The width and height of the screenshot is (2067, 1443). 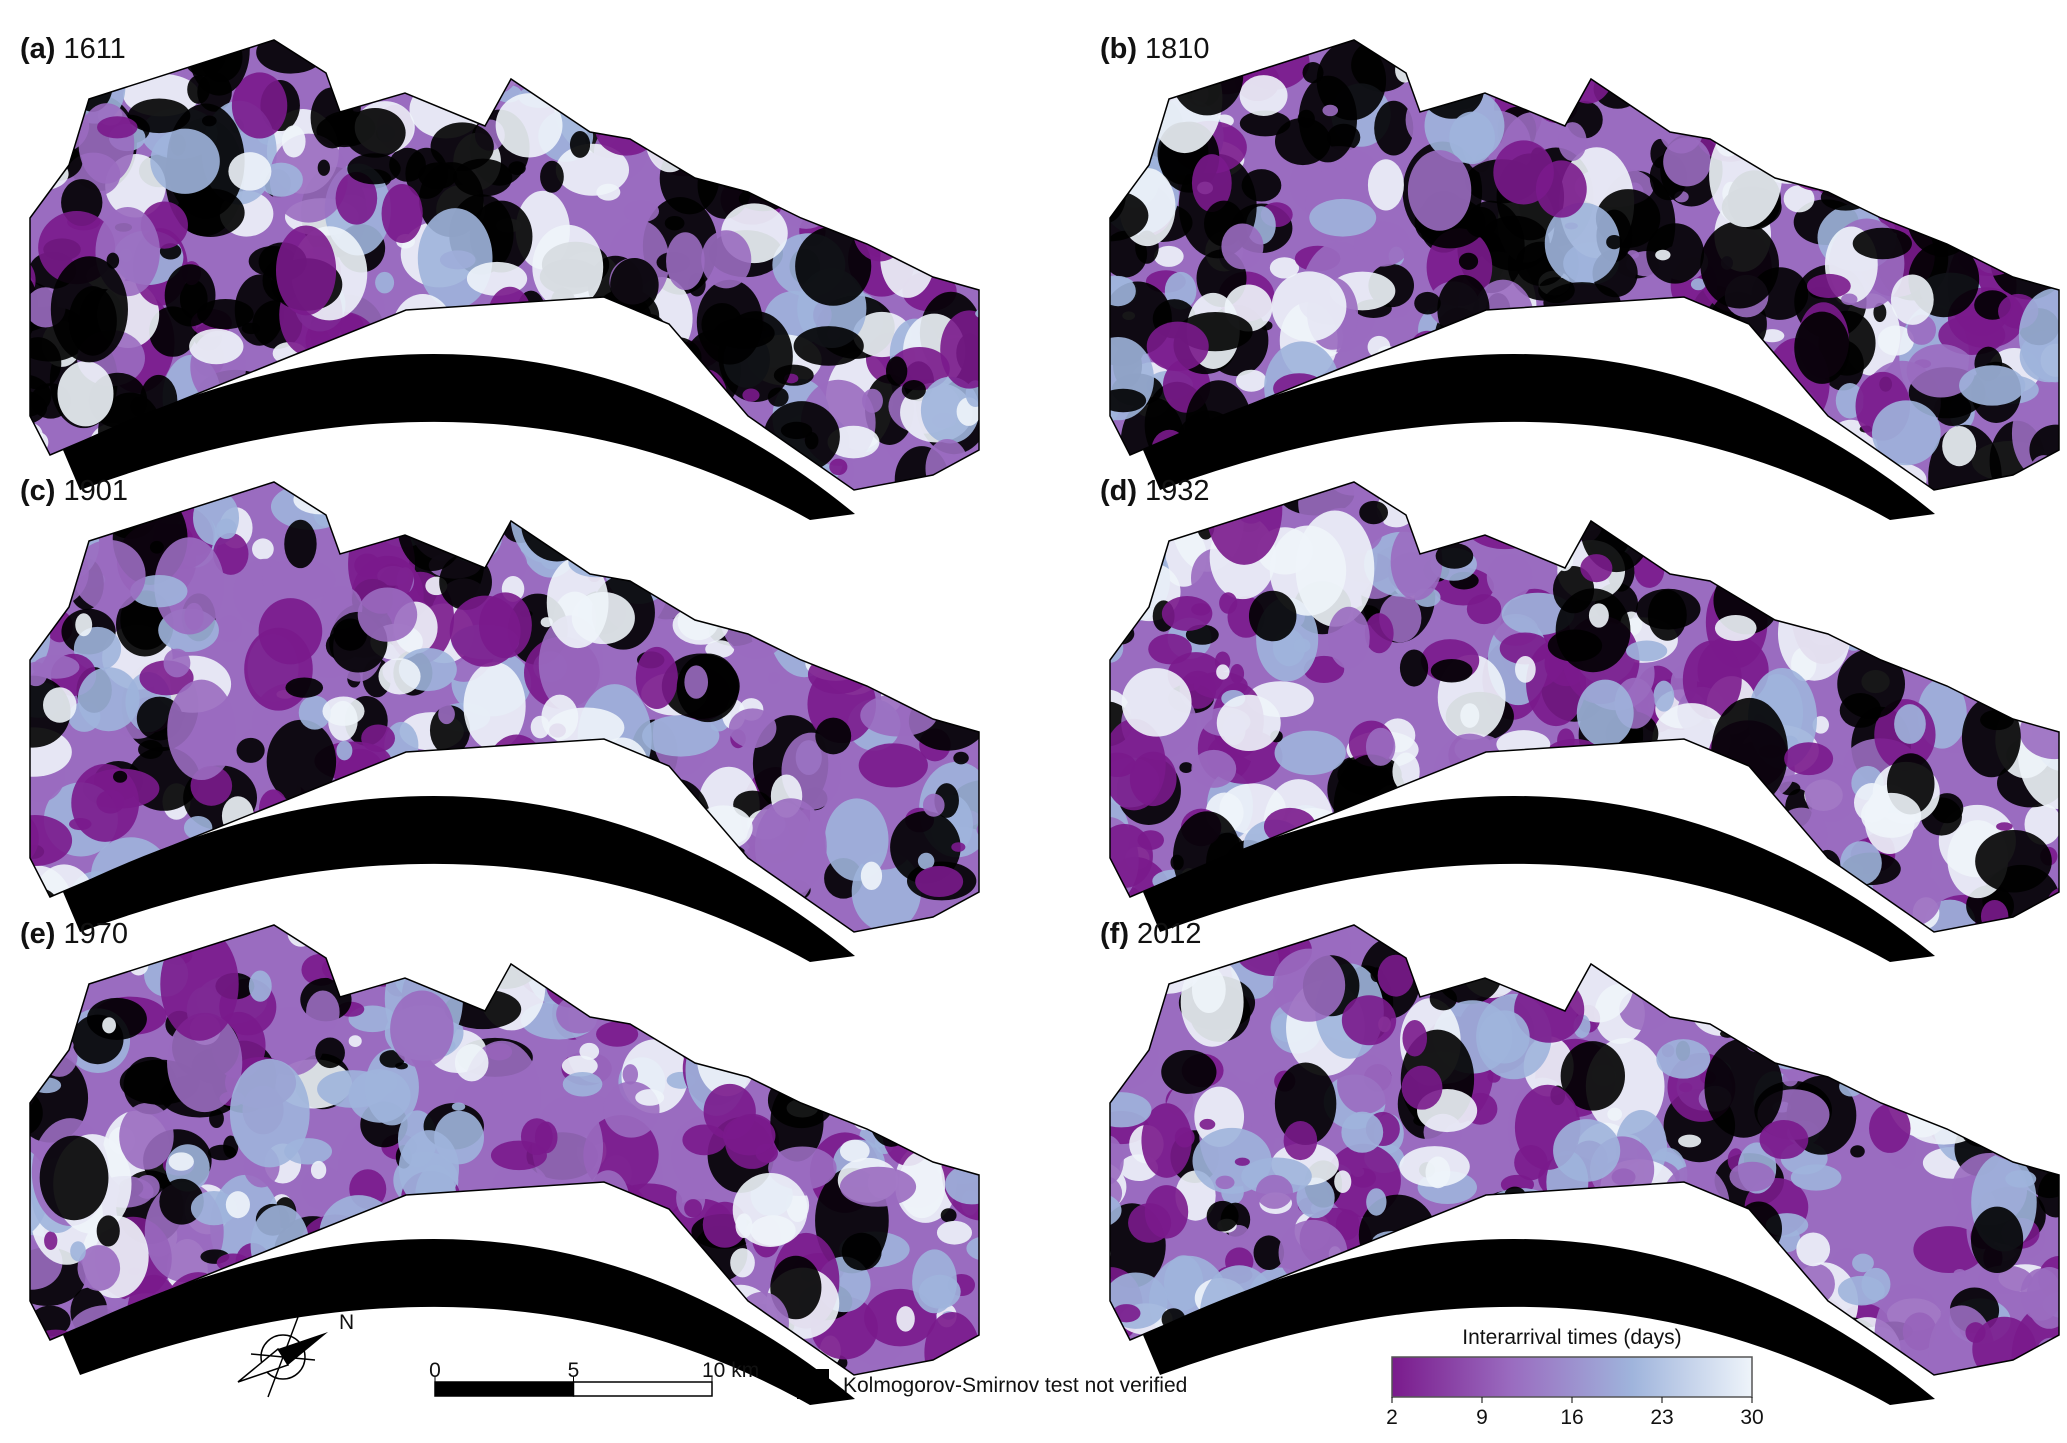 What do you see at coordinates (730, 1370) in the screenshot?
I see `scale-label: 10 km` at bounding box center [730, 1370].